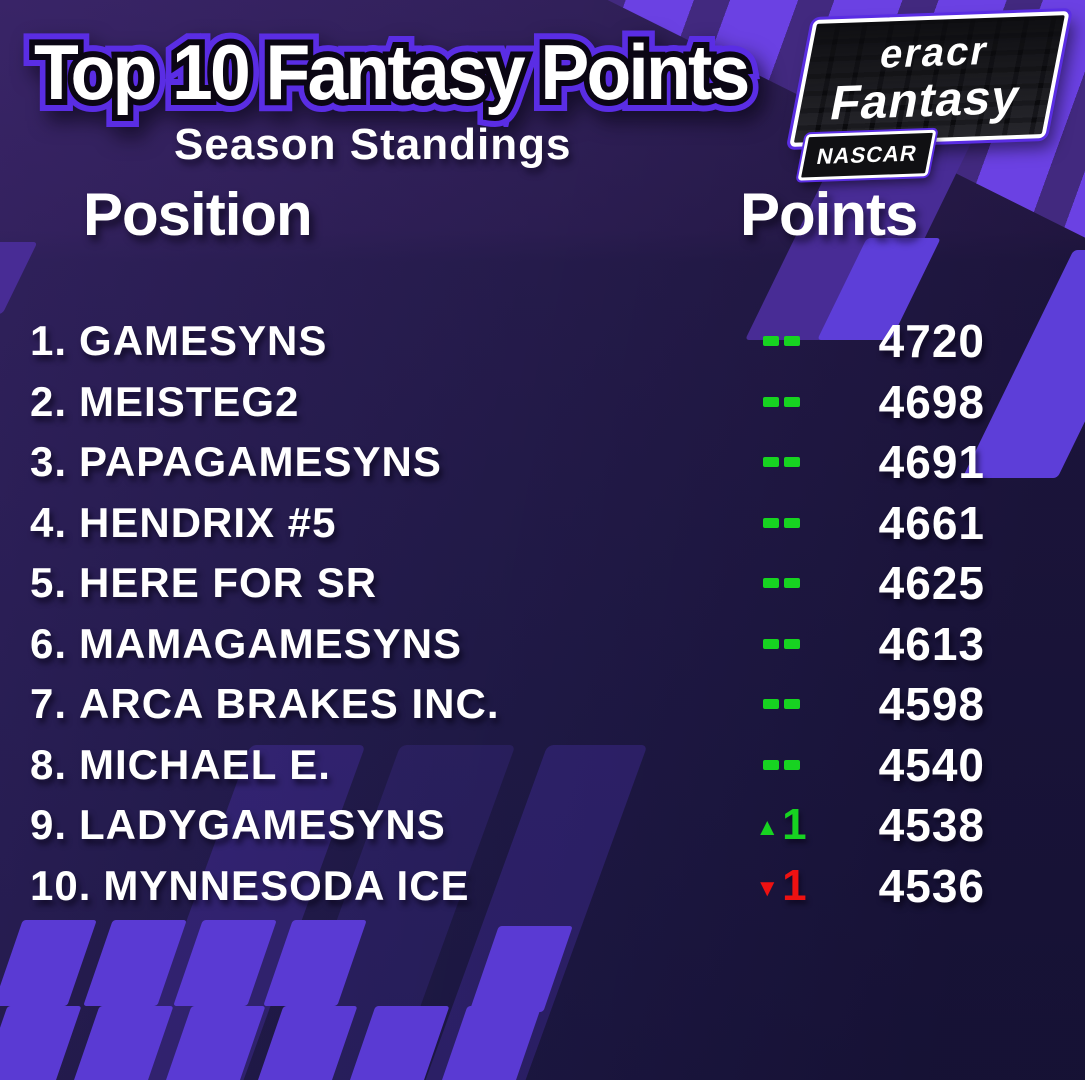  I want to click on rank-label: 9., so click(49, 825).